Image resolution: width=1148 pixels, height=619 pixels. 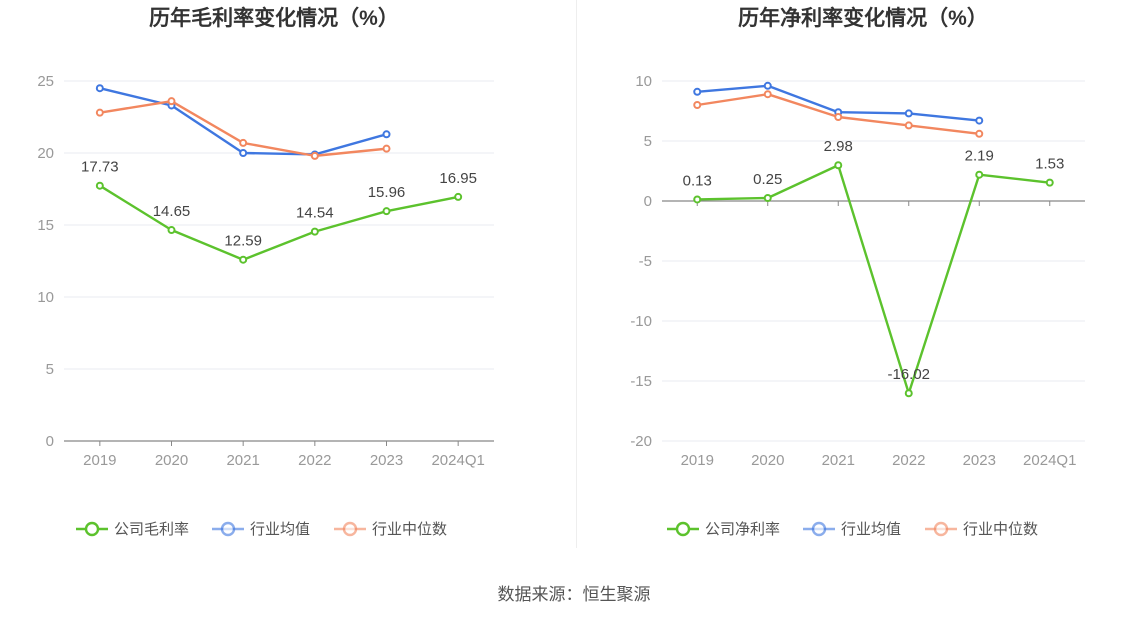 What do you see at coordinates (45, 225) in the screenshot?
I see `y-tick-label: 15` at bounding box center [45, 225].